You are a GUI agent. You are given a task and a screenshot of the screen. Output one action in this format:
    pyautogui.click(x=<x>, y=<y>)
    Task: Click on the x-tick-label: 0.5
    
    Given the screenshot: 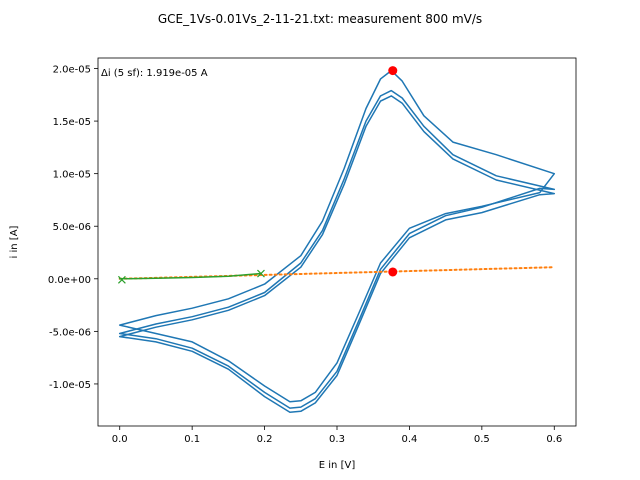 What is the action you would take?
    pyautogui.click(x=482, y=439)
    